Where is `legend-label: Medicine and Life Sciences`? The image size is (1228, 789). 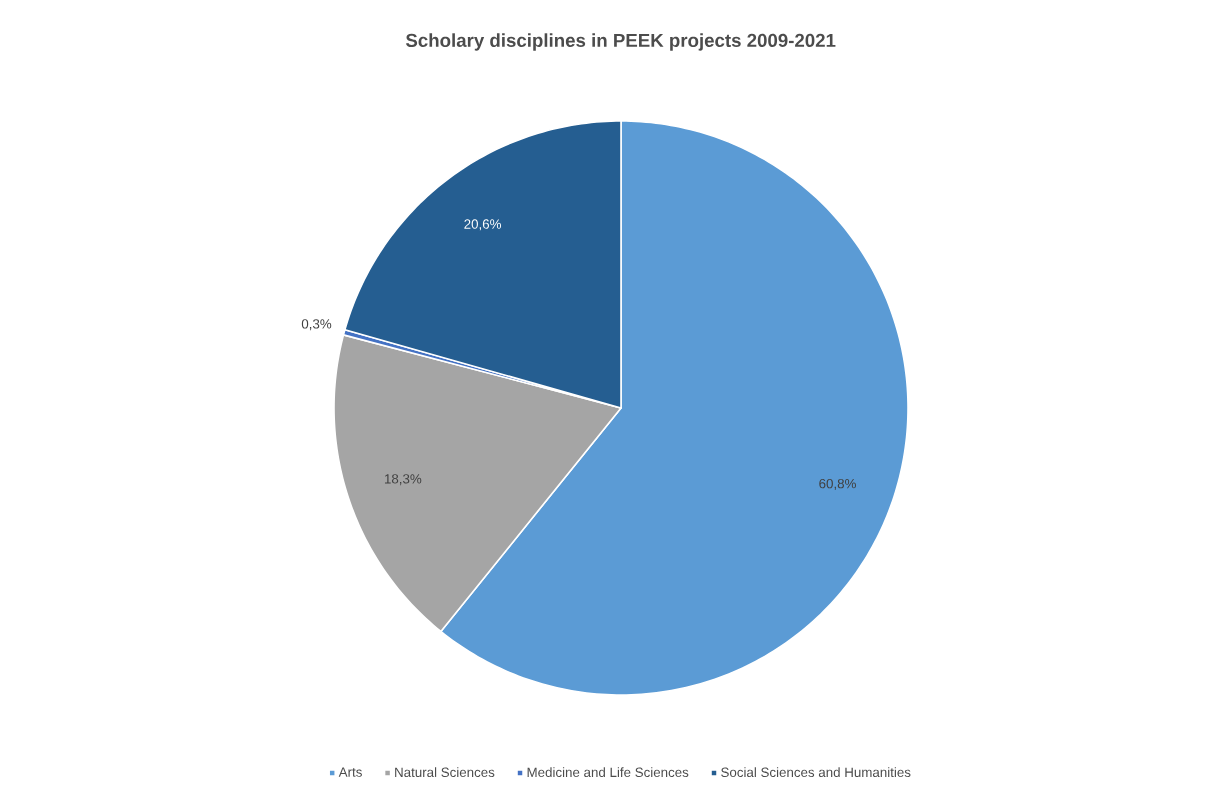
legend-label: Medicine and Life Sciences is located at coordinates (608, 772).